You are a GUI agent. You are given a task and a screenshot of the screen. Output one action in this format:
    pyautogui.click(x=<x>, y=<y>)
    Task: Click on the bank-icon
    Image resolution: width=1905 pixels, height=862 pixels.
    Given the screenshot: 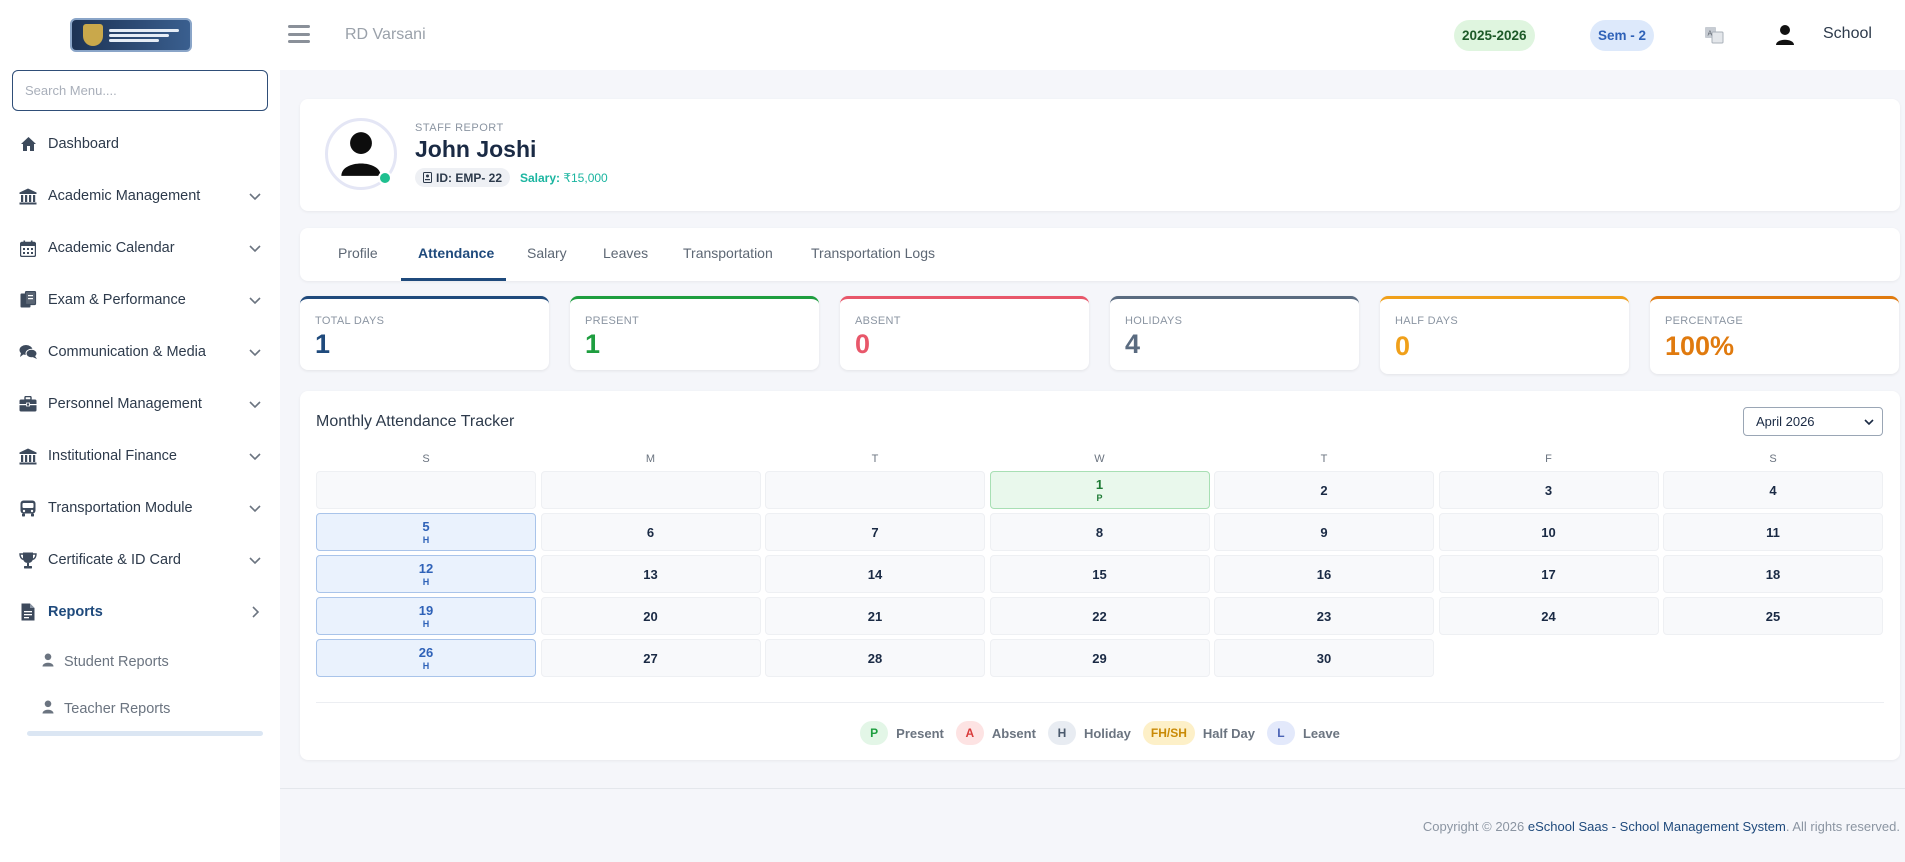 What is the action you would take?
    pyautogui.click(x=28, y=456)
    